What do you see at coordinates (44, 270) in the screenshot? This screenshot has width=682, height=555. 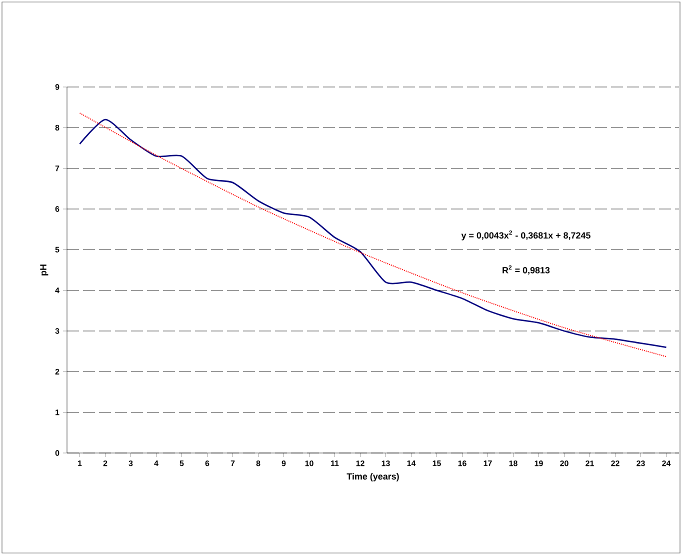 I see `y-axis-title: pH` at bounding box center [44, 270].